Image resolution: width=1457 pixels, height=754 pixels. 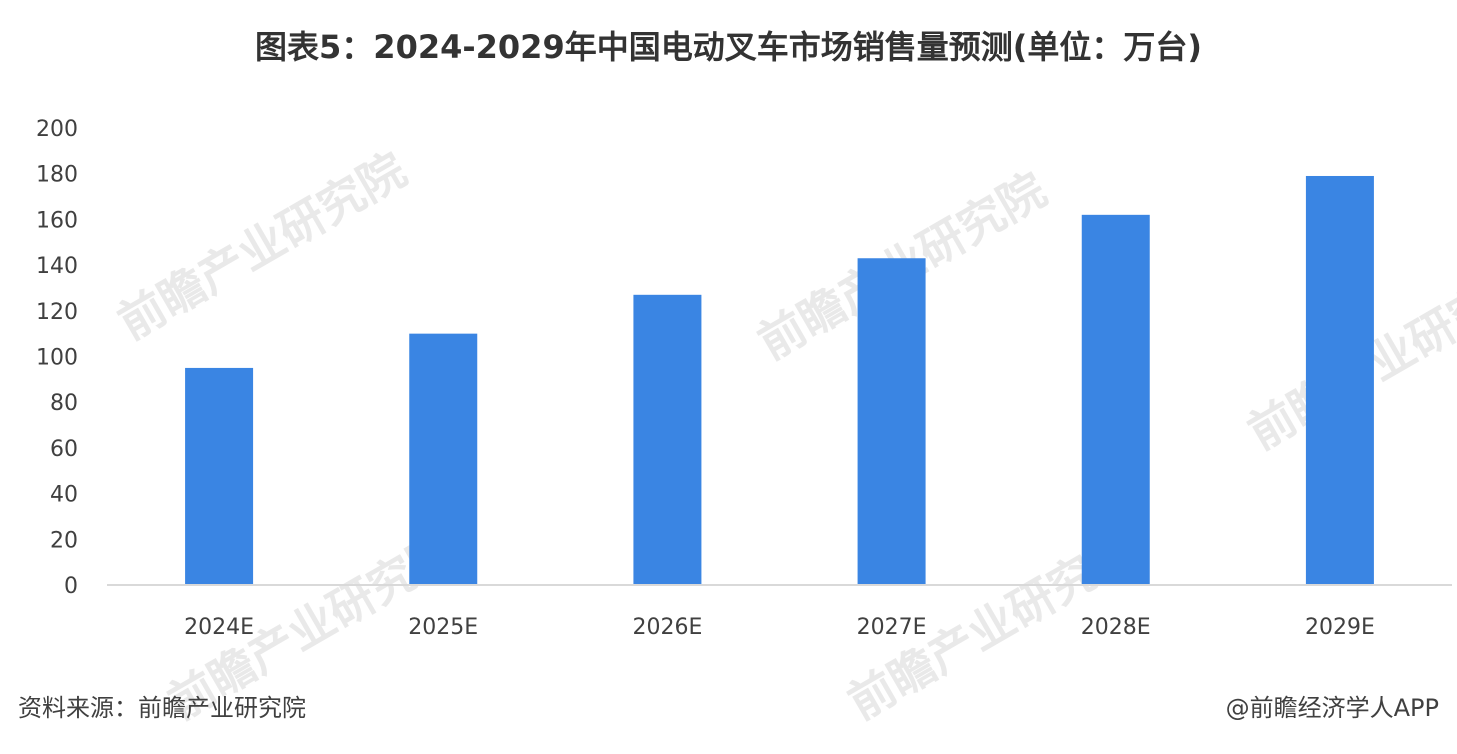 I want to click on x-tick-labels: 2024E 2025E 2026E 2027E 2028E 2029E, so click(x=779, y=627).